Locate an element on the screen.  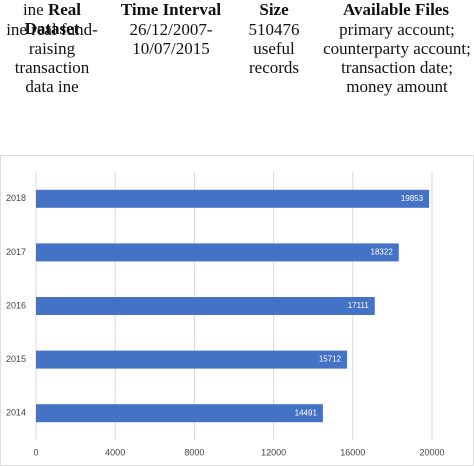
y-tick-label: 2016 is located at coordinates (16, 305).